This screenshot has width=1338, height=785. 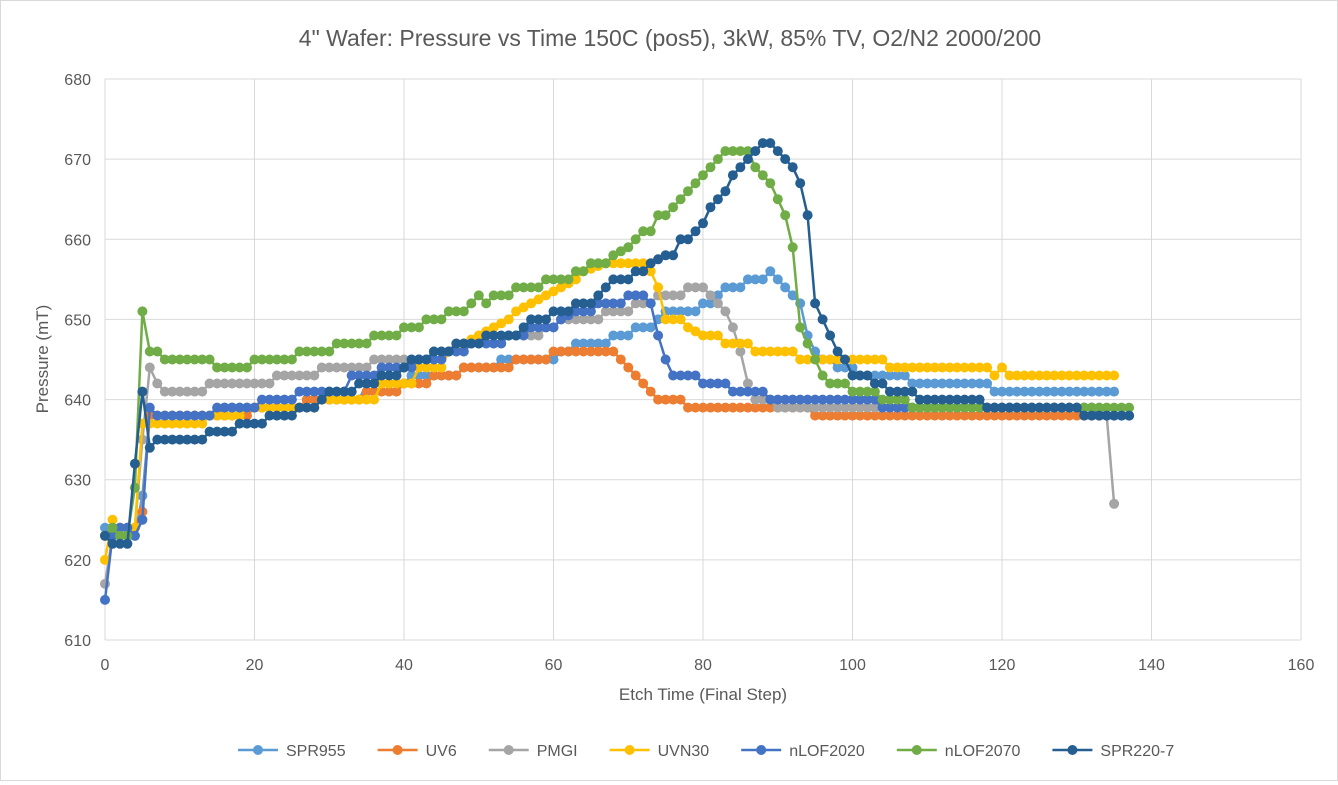 I want to click on x-tick-label: 160, so click(x=1301, y=665).